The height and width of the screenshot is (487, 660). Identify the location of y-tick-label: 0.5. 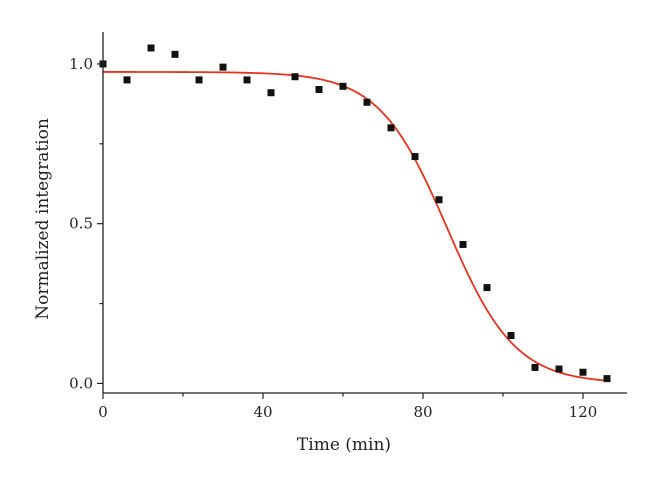
(81, 224).